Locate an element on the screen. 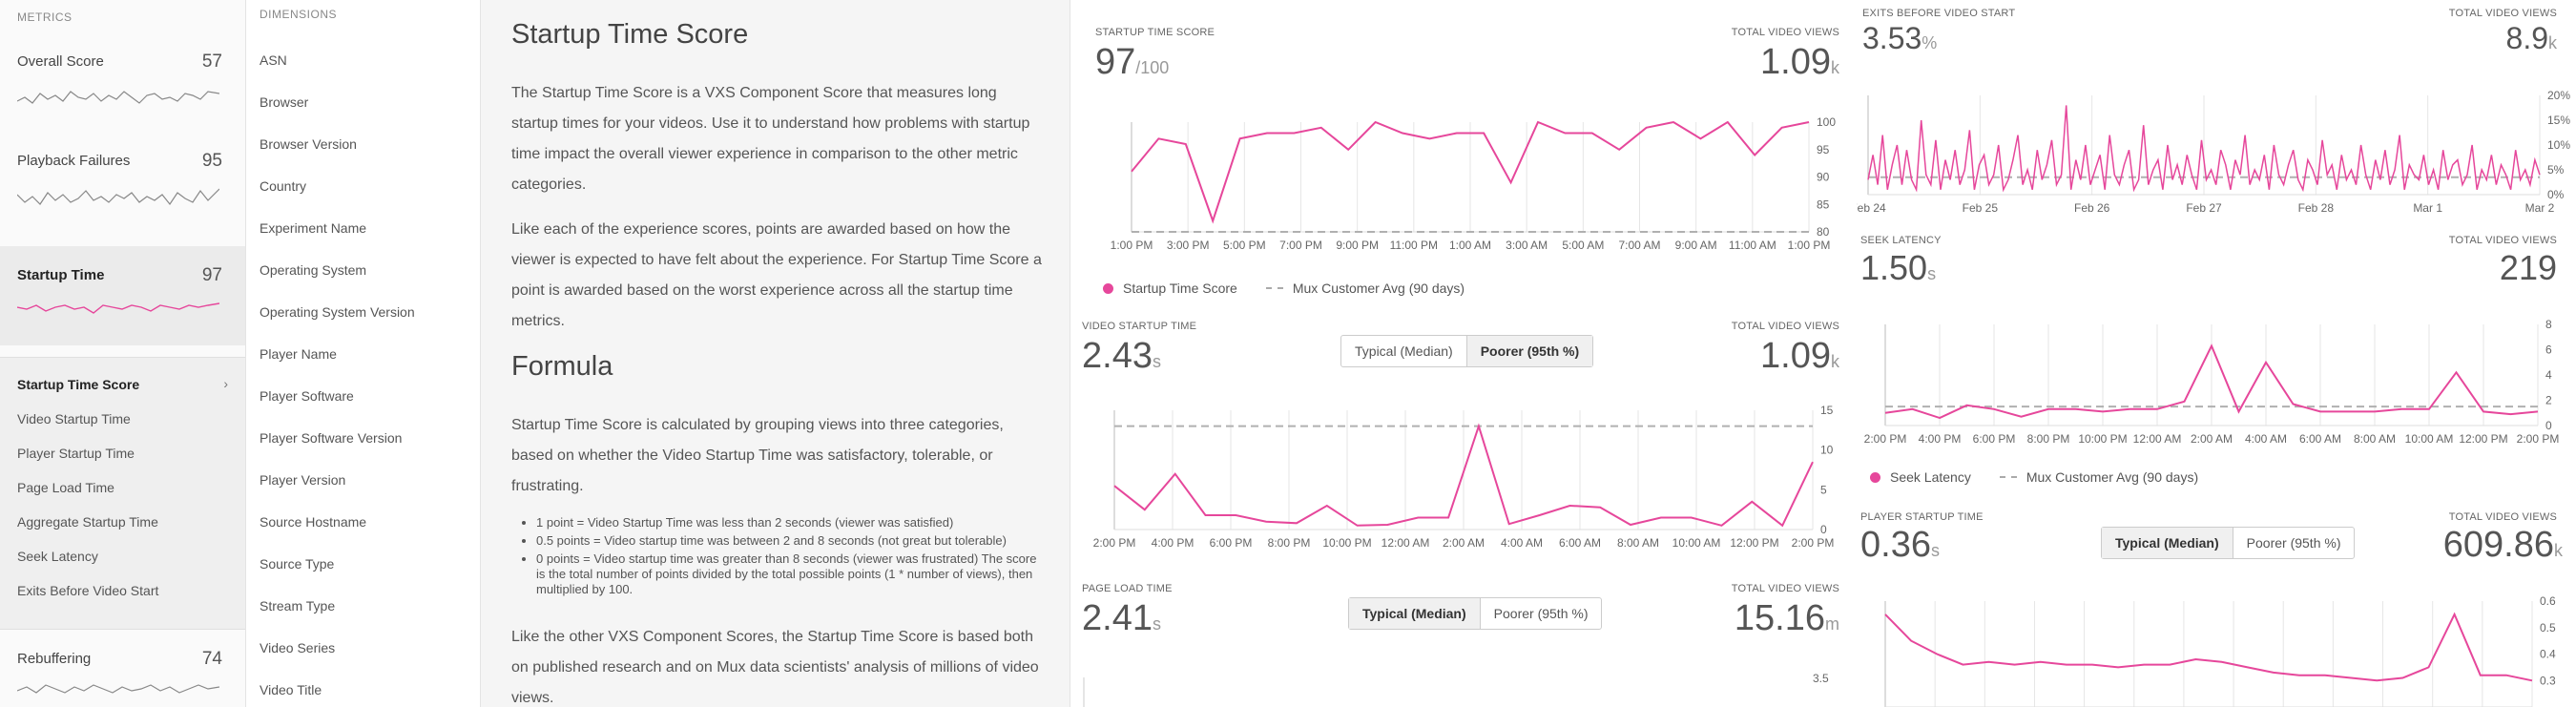 This screenshot has height=707, width=2576. y-tick-label: 0.4 is located at coordinates (2548, 654).